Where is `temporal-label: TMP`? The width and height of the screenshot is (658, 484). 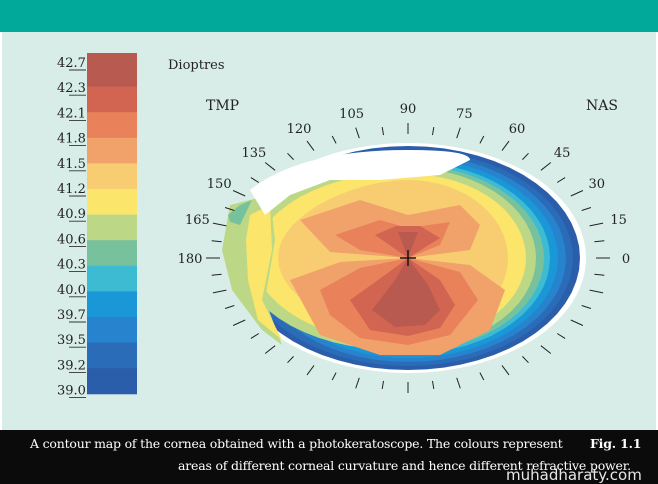 temporal-label: TMP is located at coordinates (222, 106).